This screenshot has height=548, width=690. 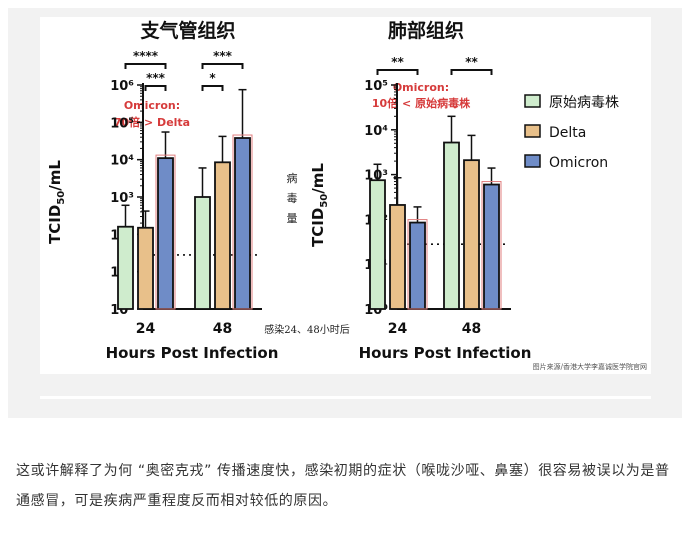 I want to click on divider, so click(x=345, y=397).